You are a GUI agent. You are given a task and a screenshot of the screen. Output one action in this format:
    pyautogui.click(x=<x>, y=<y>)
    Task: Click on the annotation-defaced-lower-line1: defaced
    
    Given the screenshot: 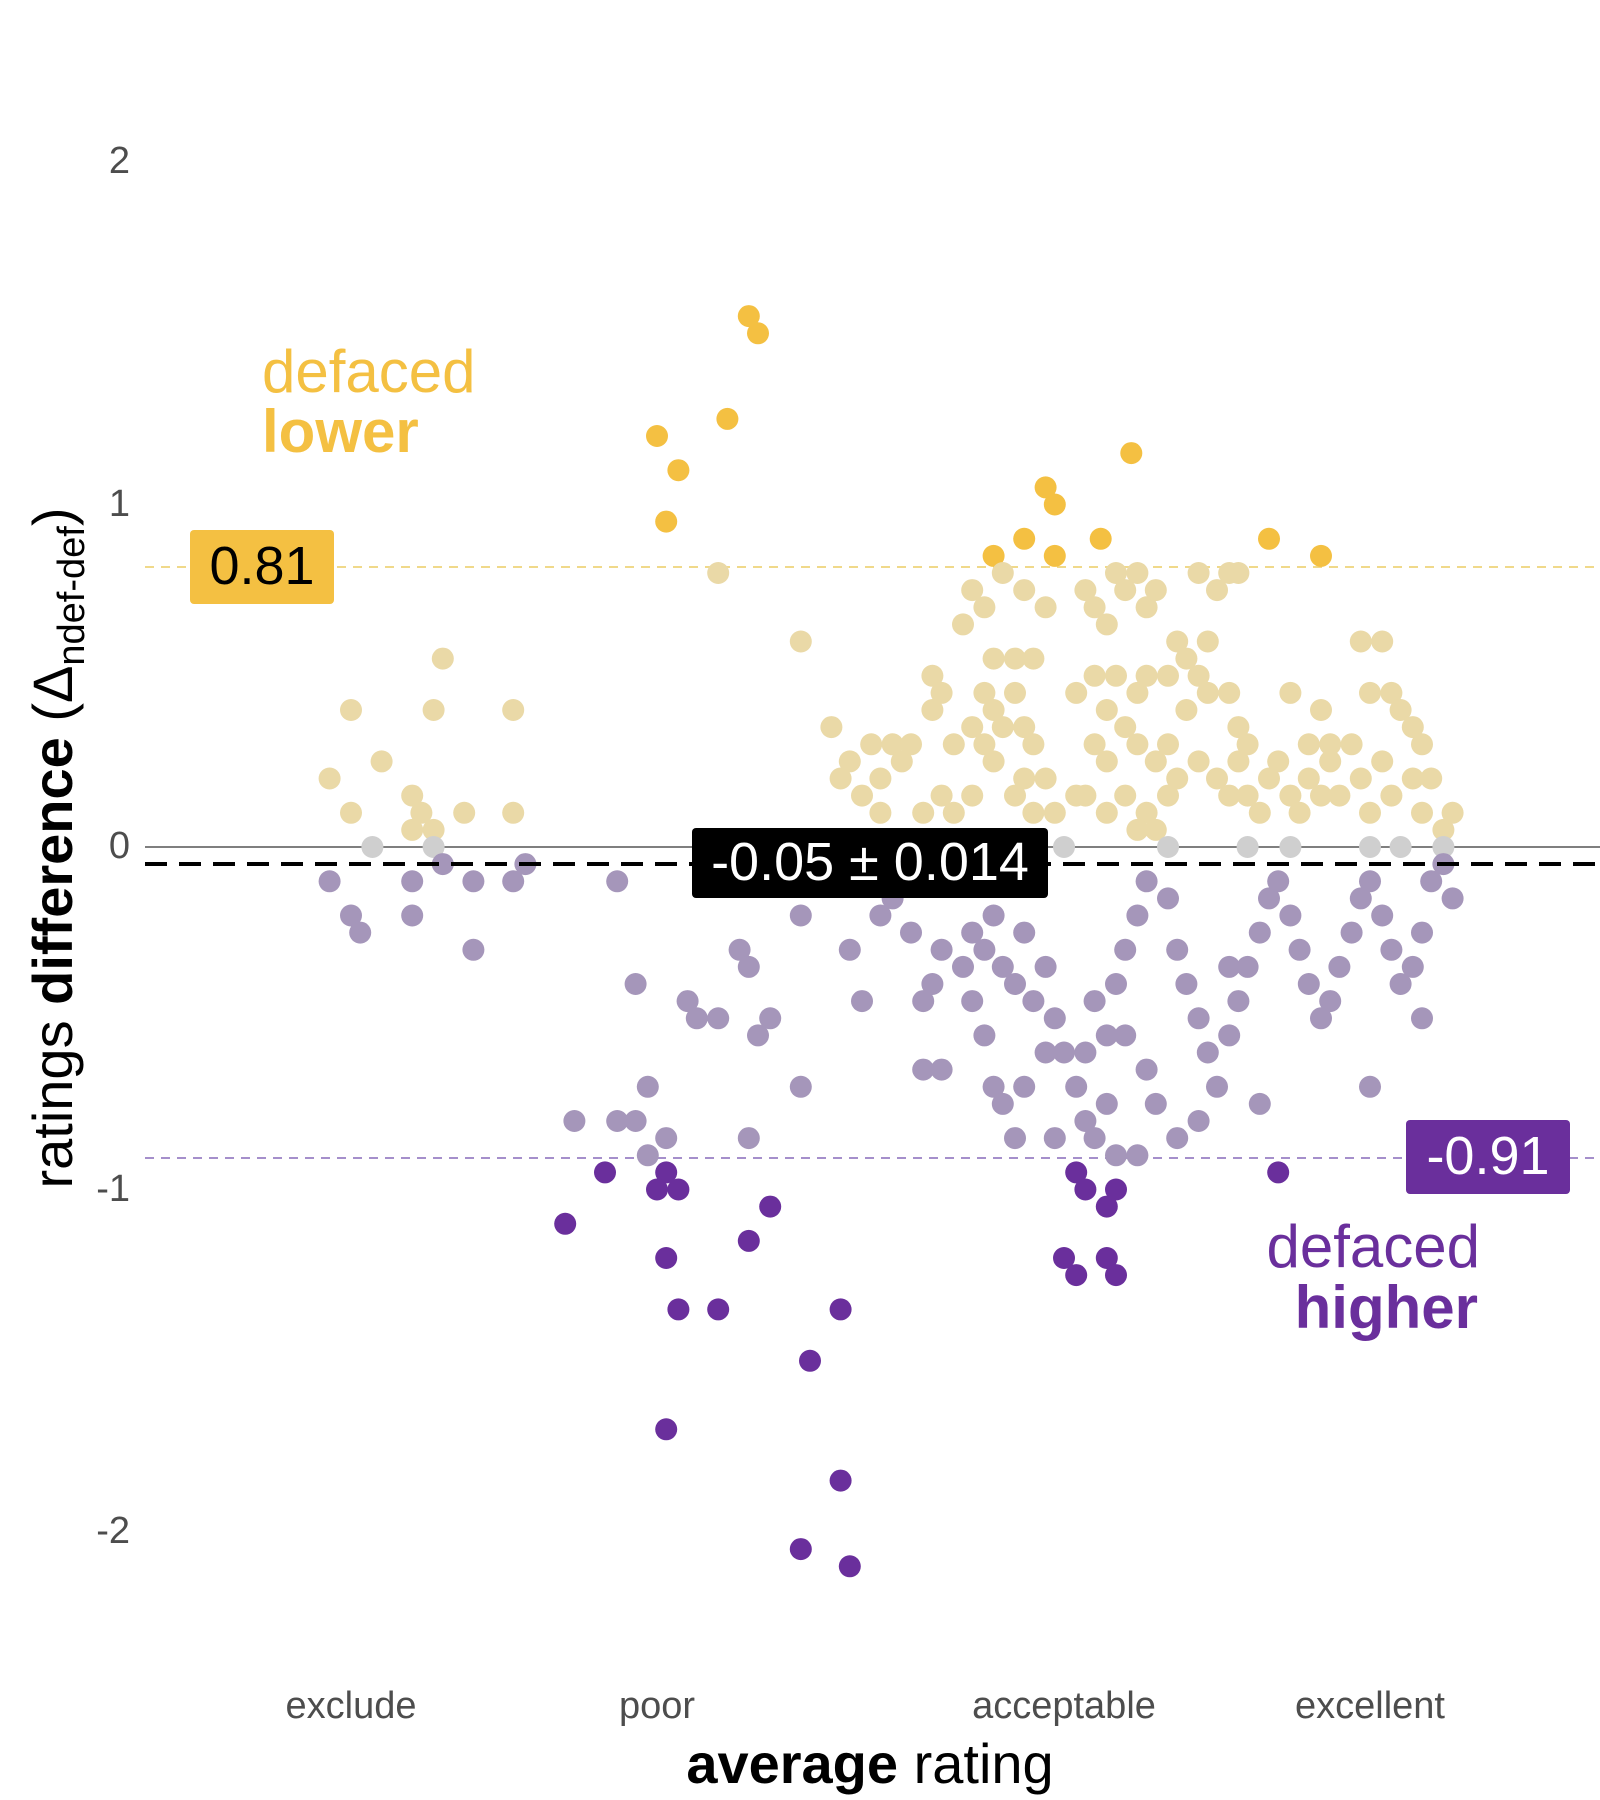 What is the action you would take?
    pyautogui.click(x=369, y=371)
    